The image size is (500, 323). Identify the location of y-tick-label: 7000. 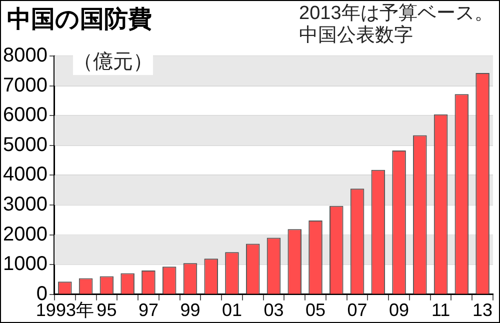
(25, 85).